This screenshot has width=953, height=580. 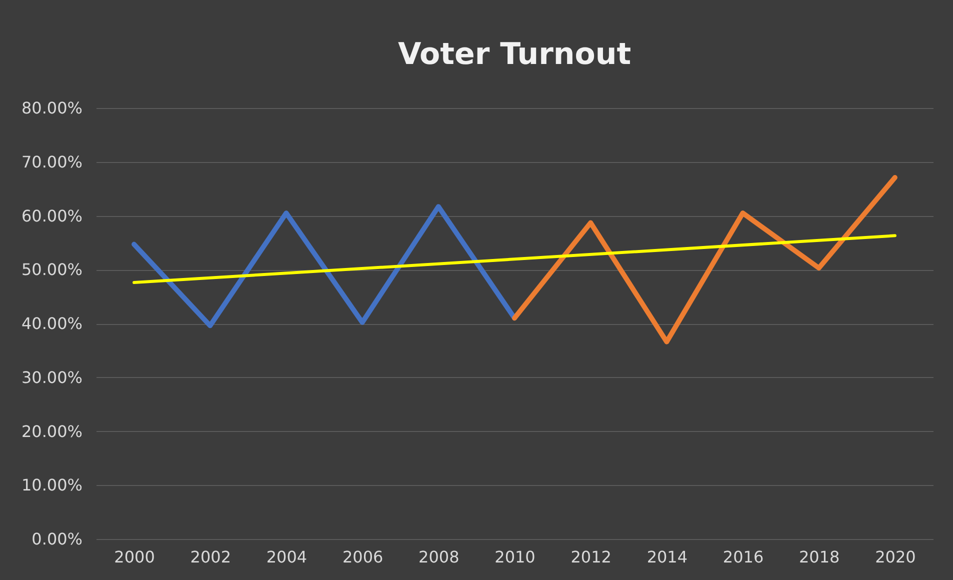 I want to click on x-tick-label: 2014, so click(x=667, y=557).